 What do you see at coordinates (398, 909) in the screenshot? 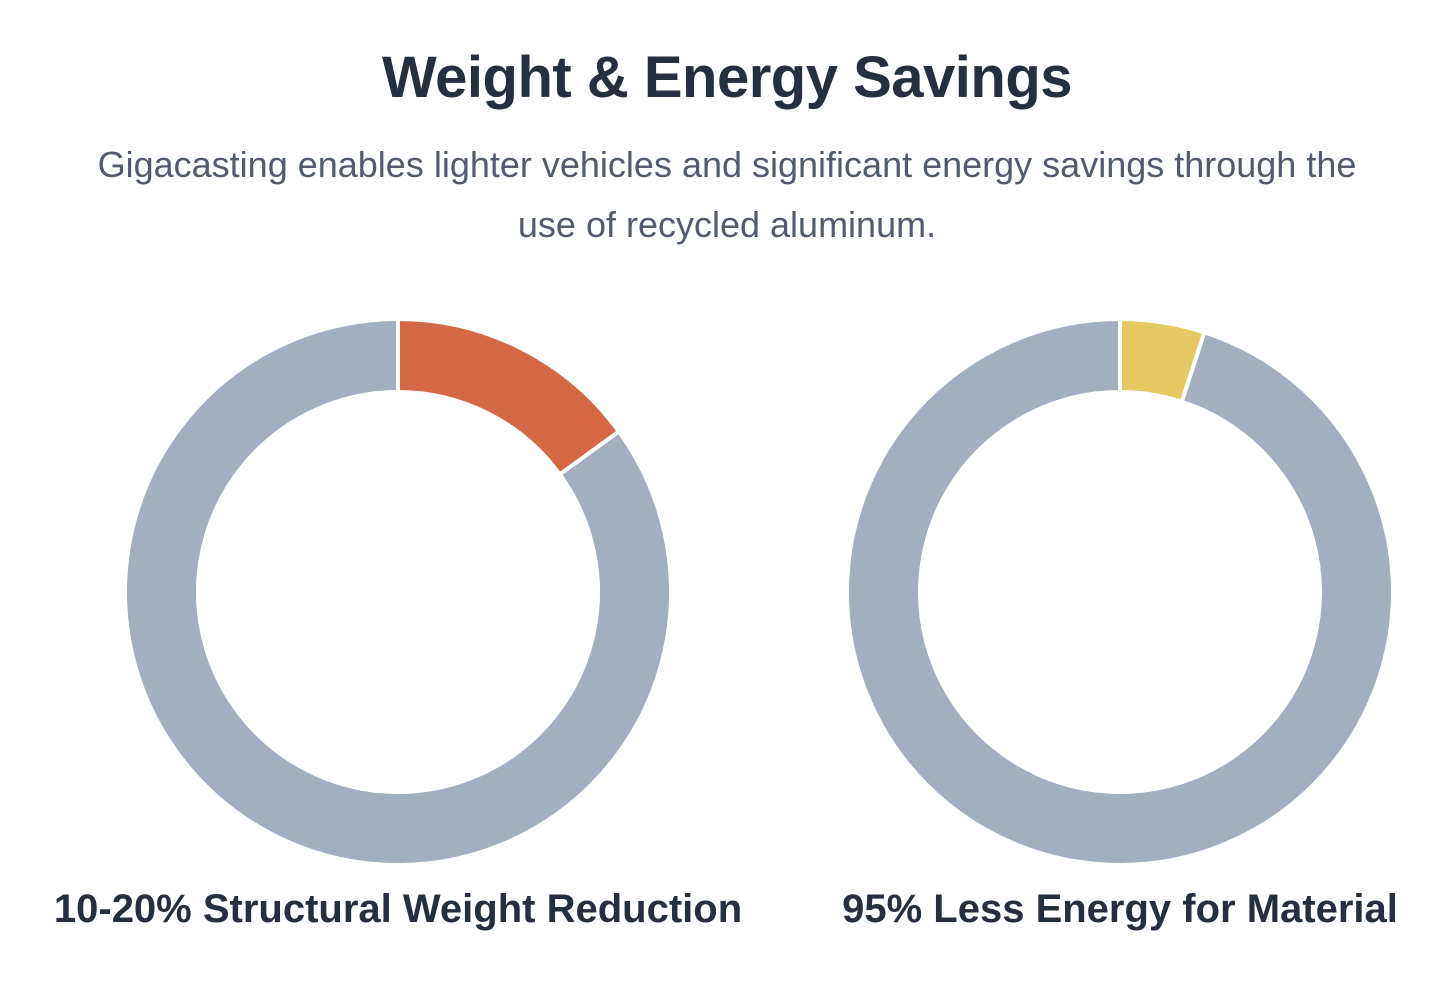
I see `weight-reduction-caption: 10-20% Structural Weight Reduction` at bounding box center [398, 909].